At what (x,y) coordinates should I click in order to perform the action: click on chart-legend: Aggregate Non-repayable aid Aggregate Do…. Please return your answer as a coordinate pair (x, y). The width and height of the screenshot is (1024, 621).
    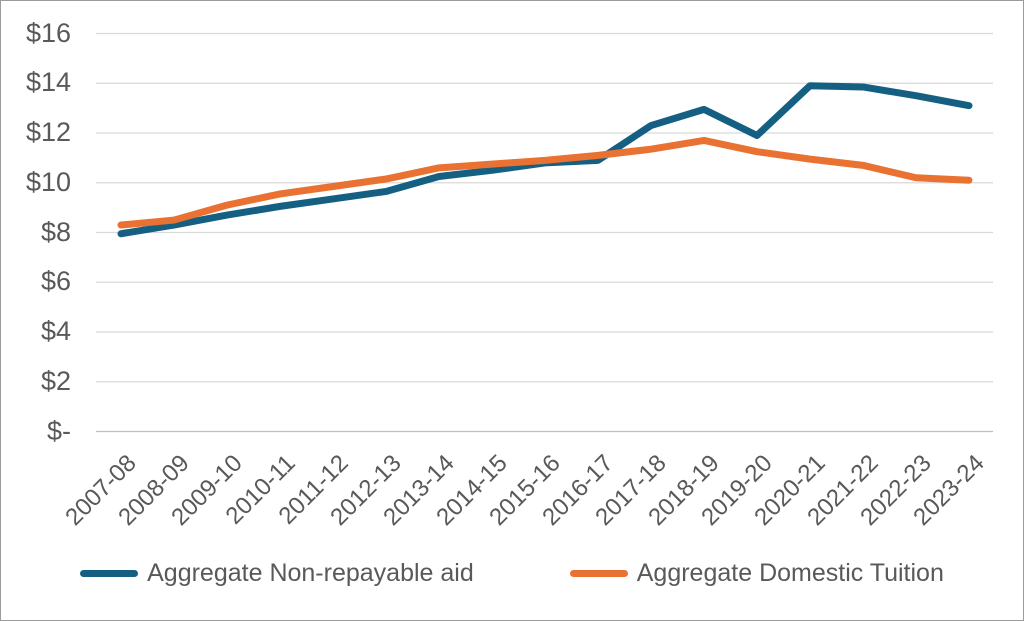
    Looking at the image, I should click on (512, 573).